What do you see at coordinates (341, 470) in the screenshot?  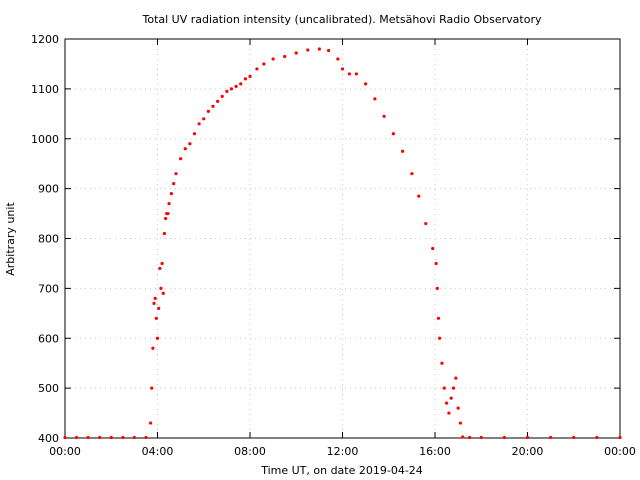 I see `x-axis-label: Time UT, on date 2019-04-24` at bounding box center [341, 470].